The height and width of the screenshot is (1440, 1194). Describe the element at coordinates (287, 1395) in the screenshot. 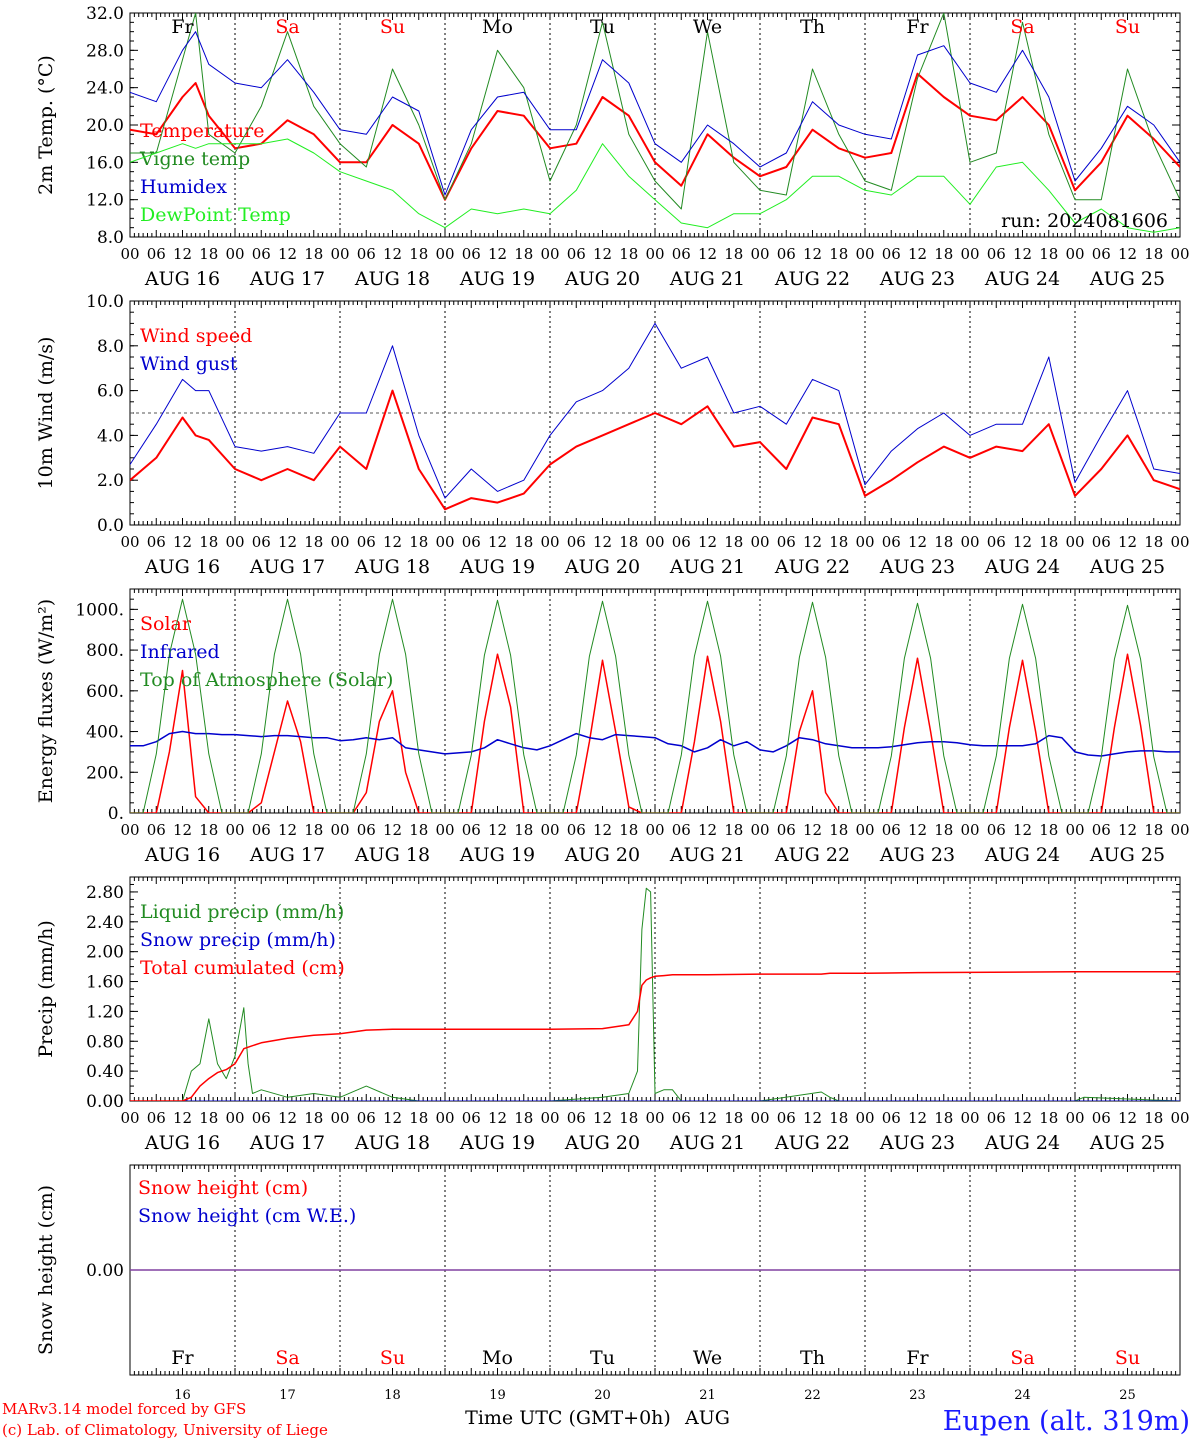

I see `date-number: 17` at that location.